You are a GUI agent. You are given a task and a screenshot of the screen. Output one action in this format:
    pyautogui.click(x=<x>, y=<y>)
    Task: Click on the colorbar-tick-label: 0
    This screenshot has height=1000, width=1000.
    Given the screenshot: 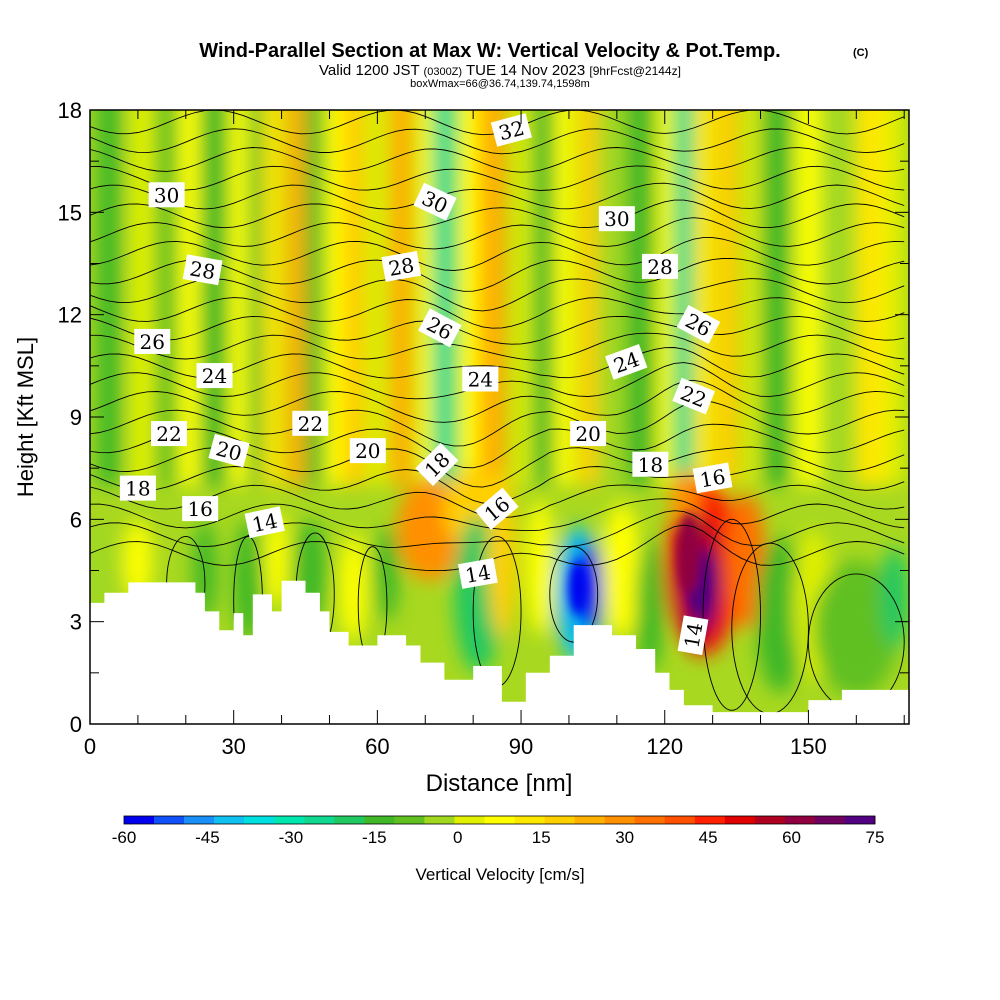 What is the action you would take?
    pyautogui.click(x=457, y=837)
    